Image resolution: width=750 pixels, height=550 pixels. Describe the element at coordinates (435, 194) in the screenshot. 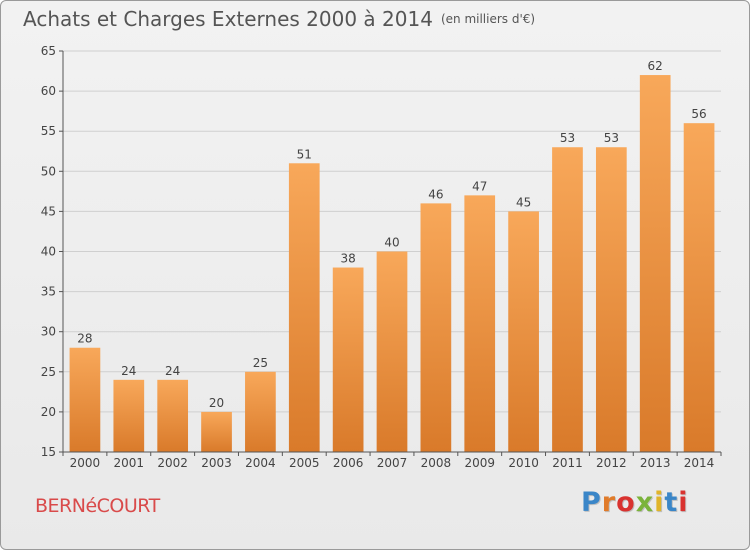

I see `value-label-2008: 46` at that location.